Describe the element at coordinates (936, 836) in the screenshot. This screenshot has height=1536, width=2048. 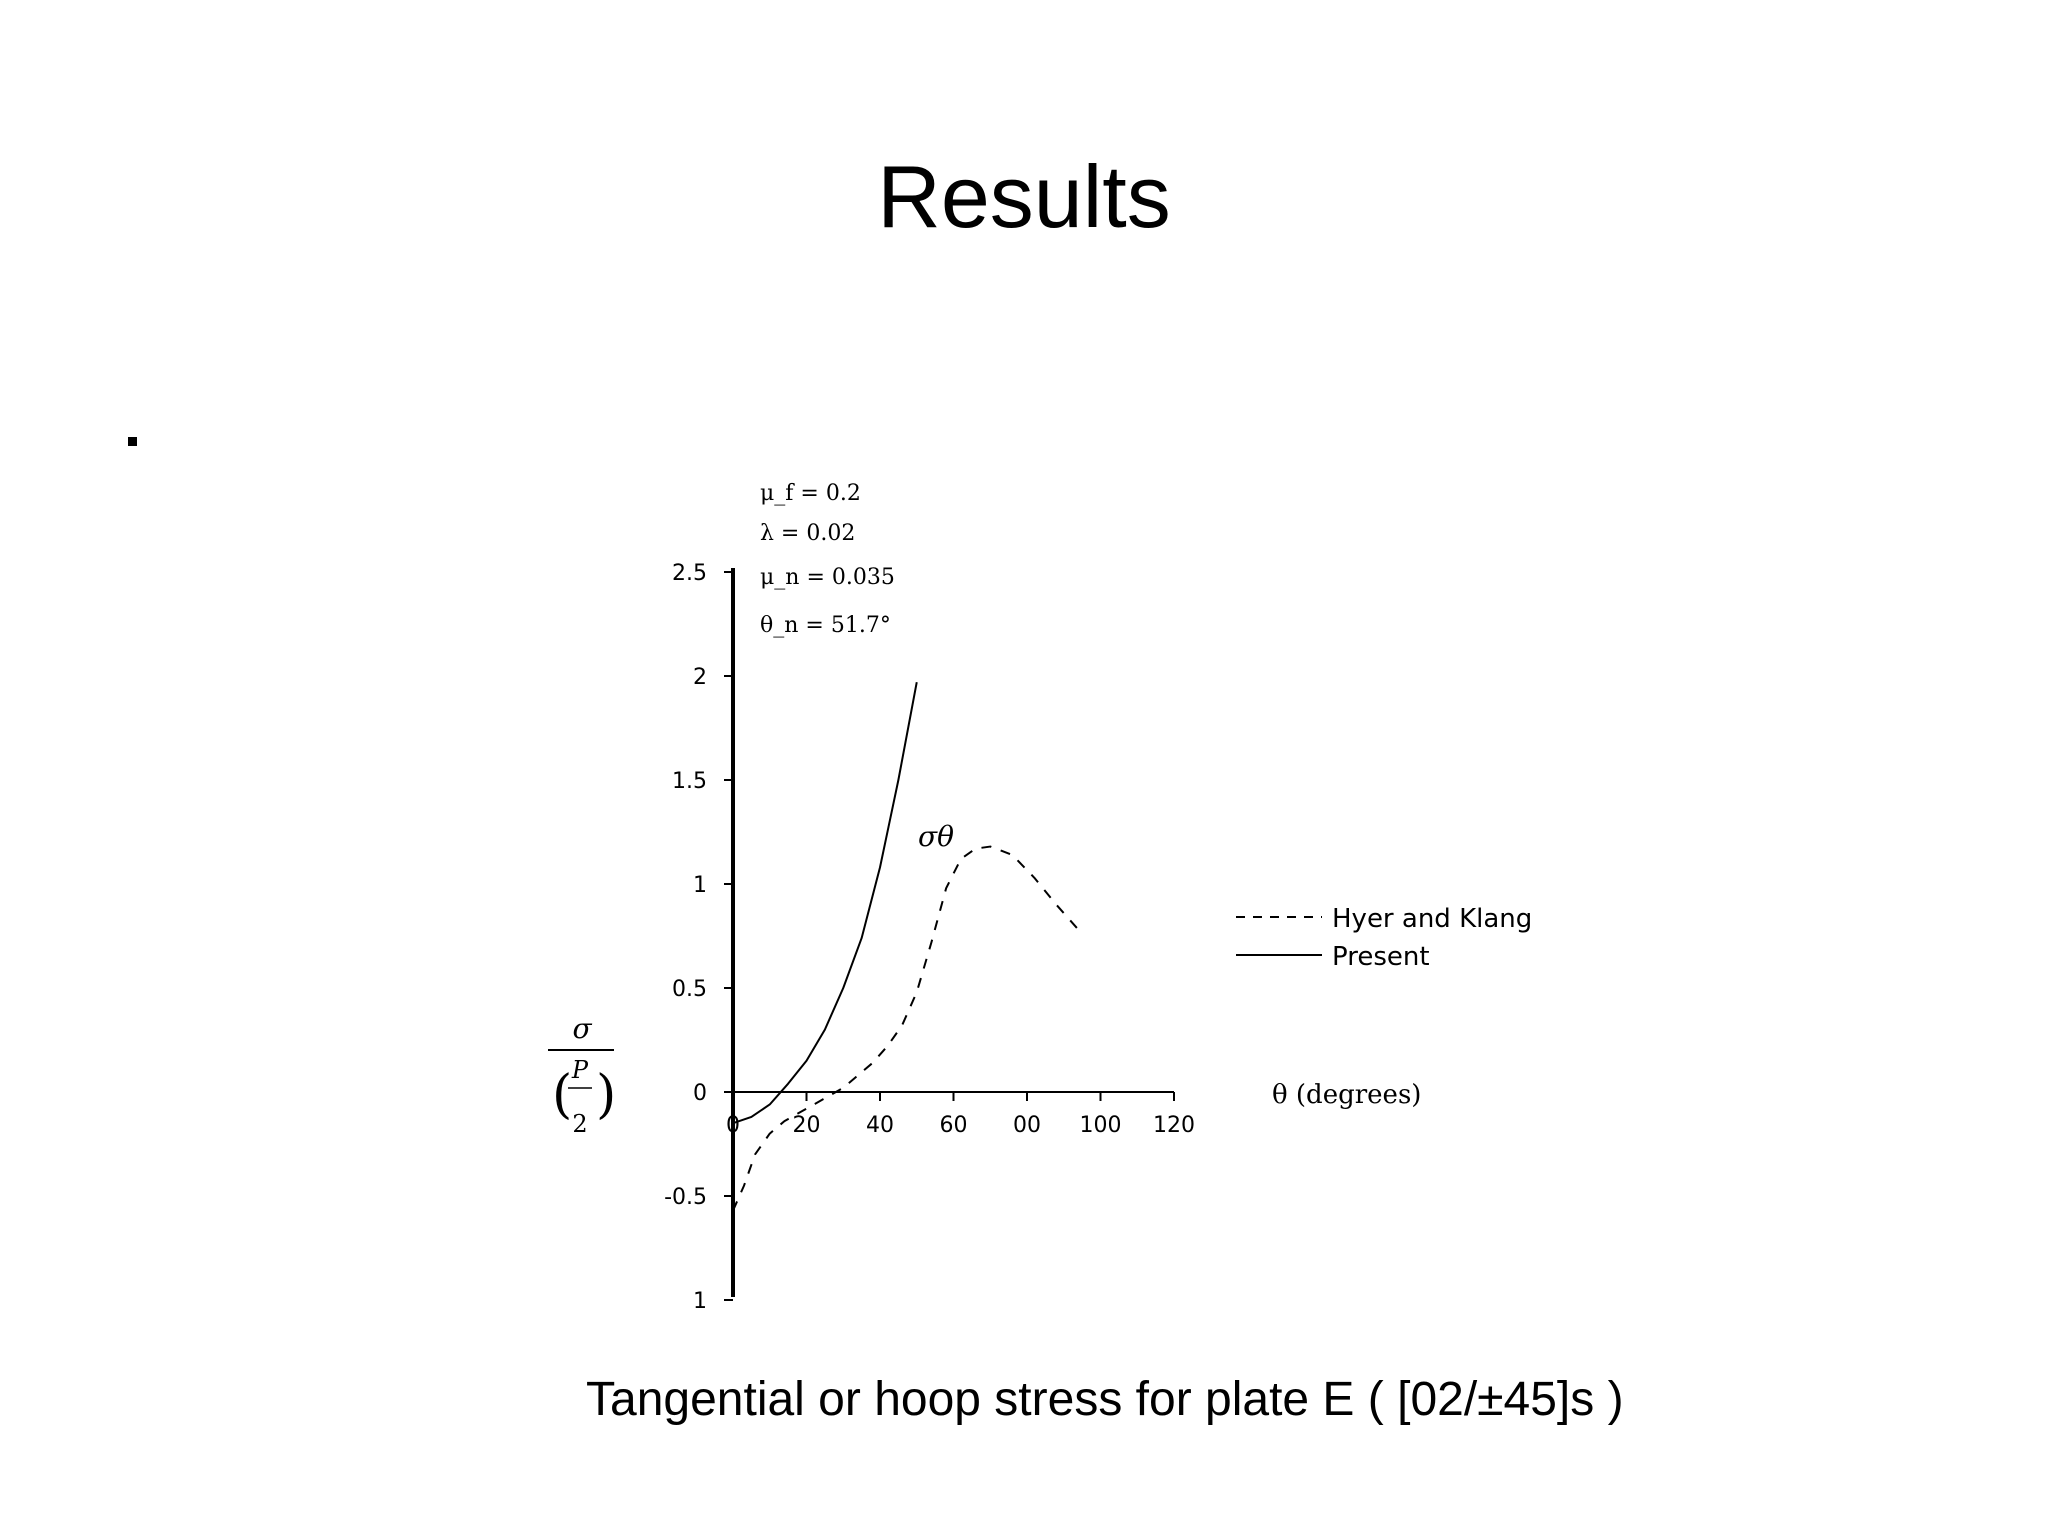
I see `curve-annotation-sigma-theta: σθ` at that location.